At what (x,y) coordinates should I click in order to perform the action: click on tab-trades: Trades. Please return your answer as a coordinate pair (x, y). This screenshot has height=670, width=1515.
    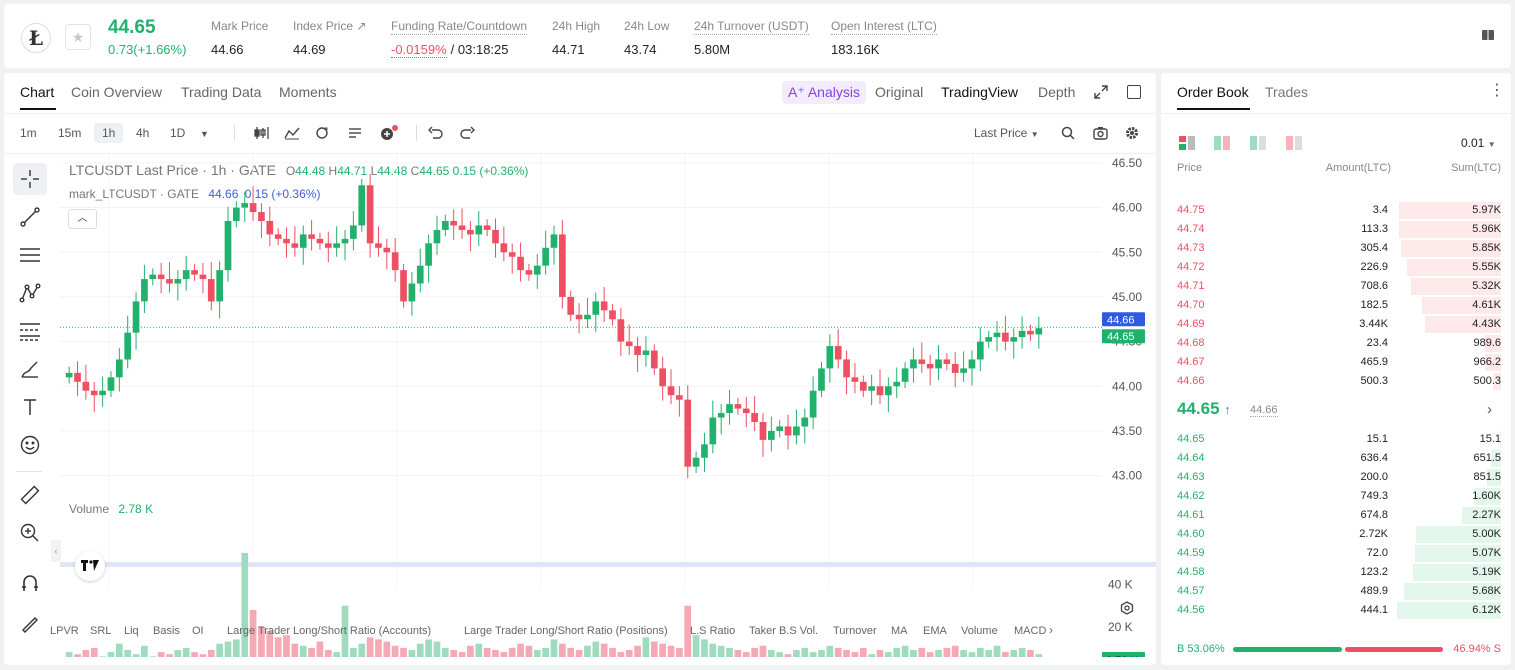
    Looking at the image, I should click on (1287, 92).